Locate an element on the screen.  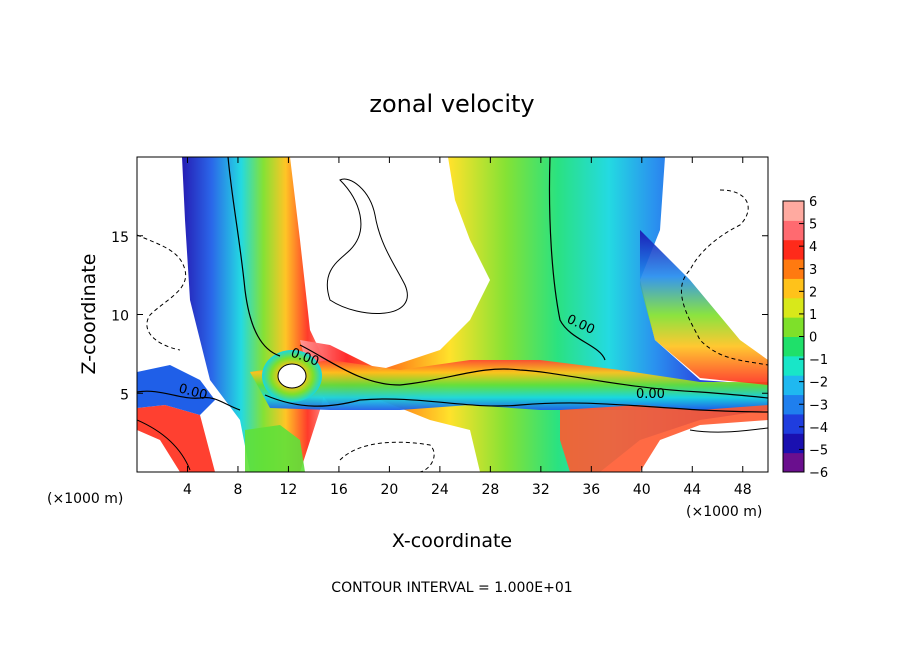
colorbar: 6 5 4 3 2 1 0 −1 −2 −3 −4 −5 −6 is located at coordinates (805, 338).